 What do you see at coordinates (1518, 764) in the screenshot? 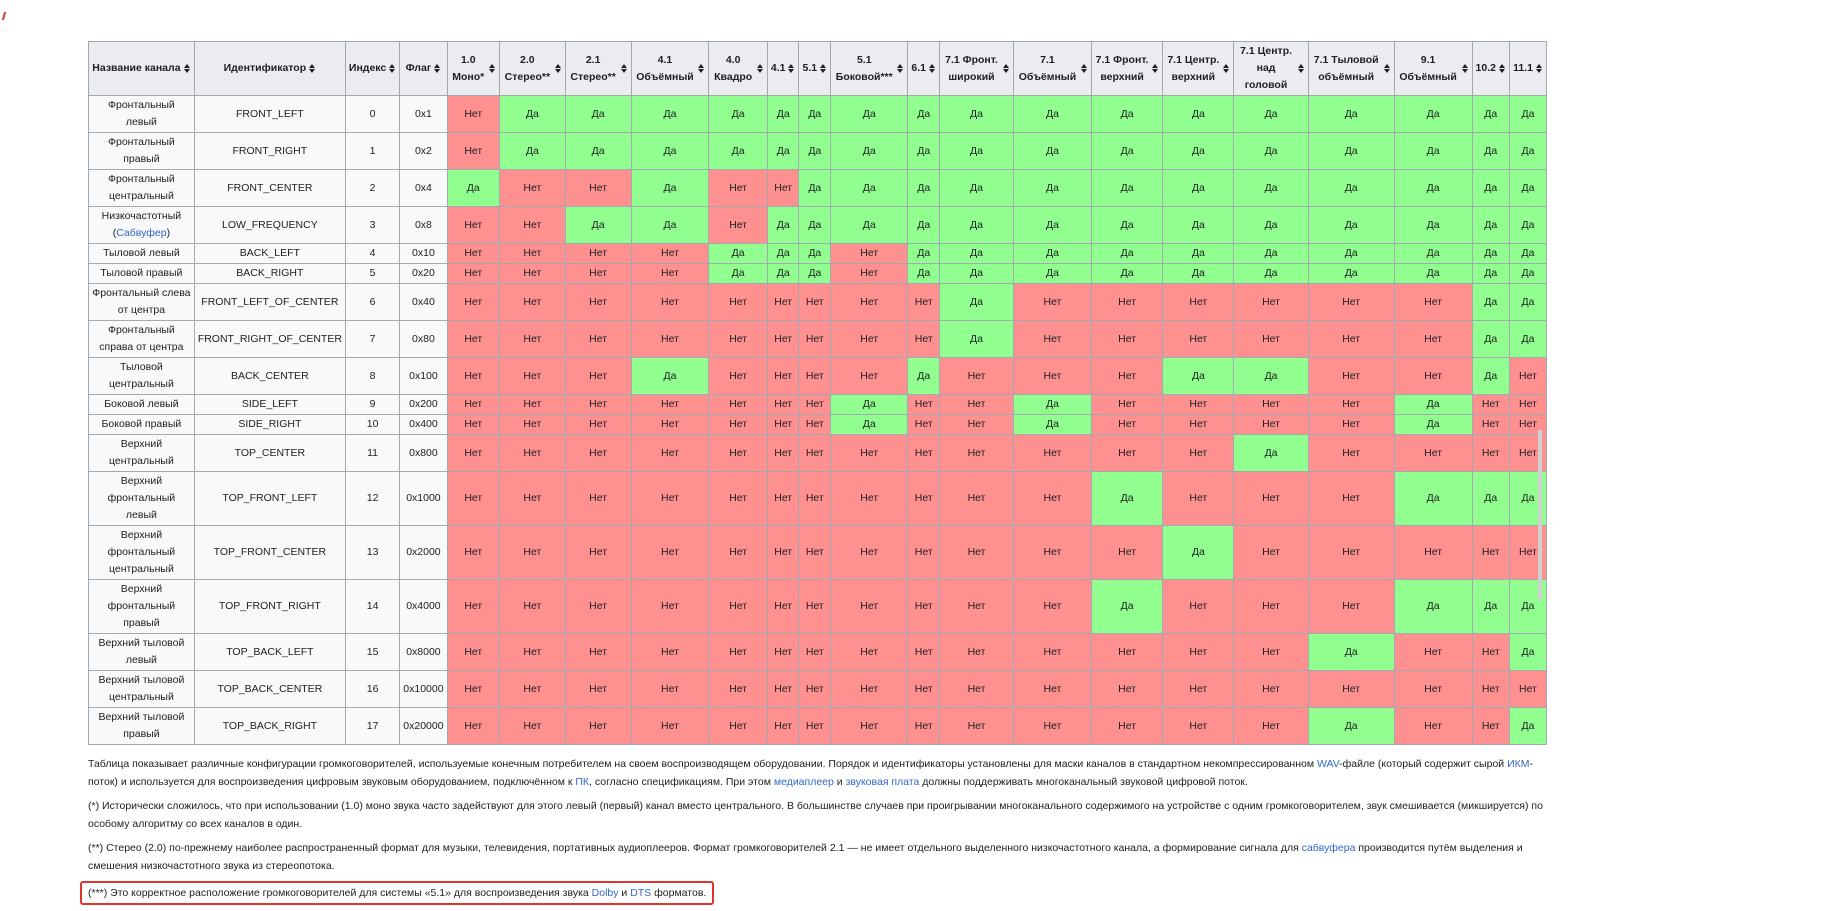
I see `footnote-link: ИКМ` at bounding box center [1518, 764].